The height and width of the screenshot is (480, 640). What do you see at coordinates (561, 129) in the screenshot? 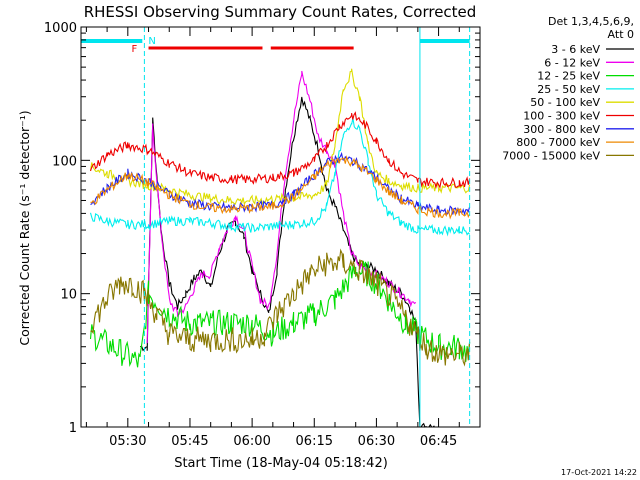
I see `legend-label-300-800-kev: 300 - 800 keV` at bounding box center [561, 129].